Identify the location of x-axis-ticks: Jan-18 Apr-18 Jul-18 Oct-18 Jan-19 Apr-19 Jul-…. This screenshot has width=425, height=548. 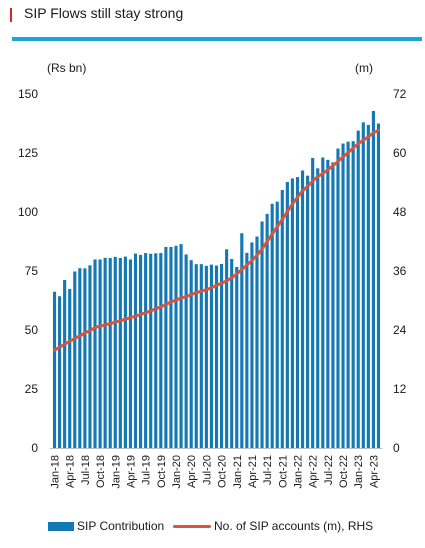
(215, 472).